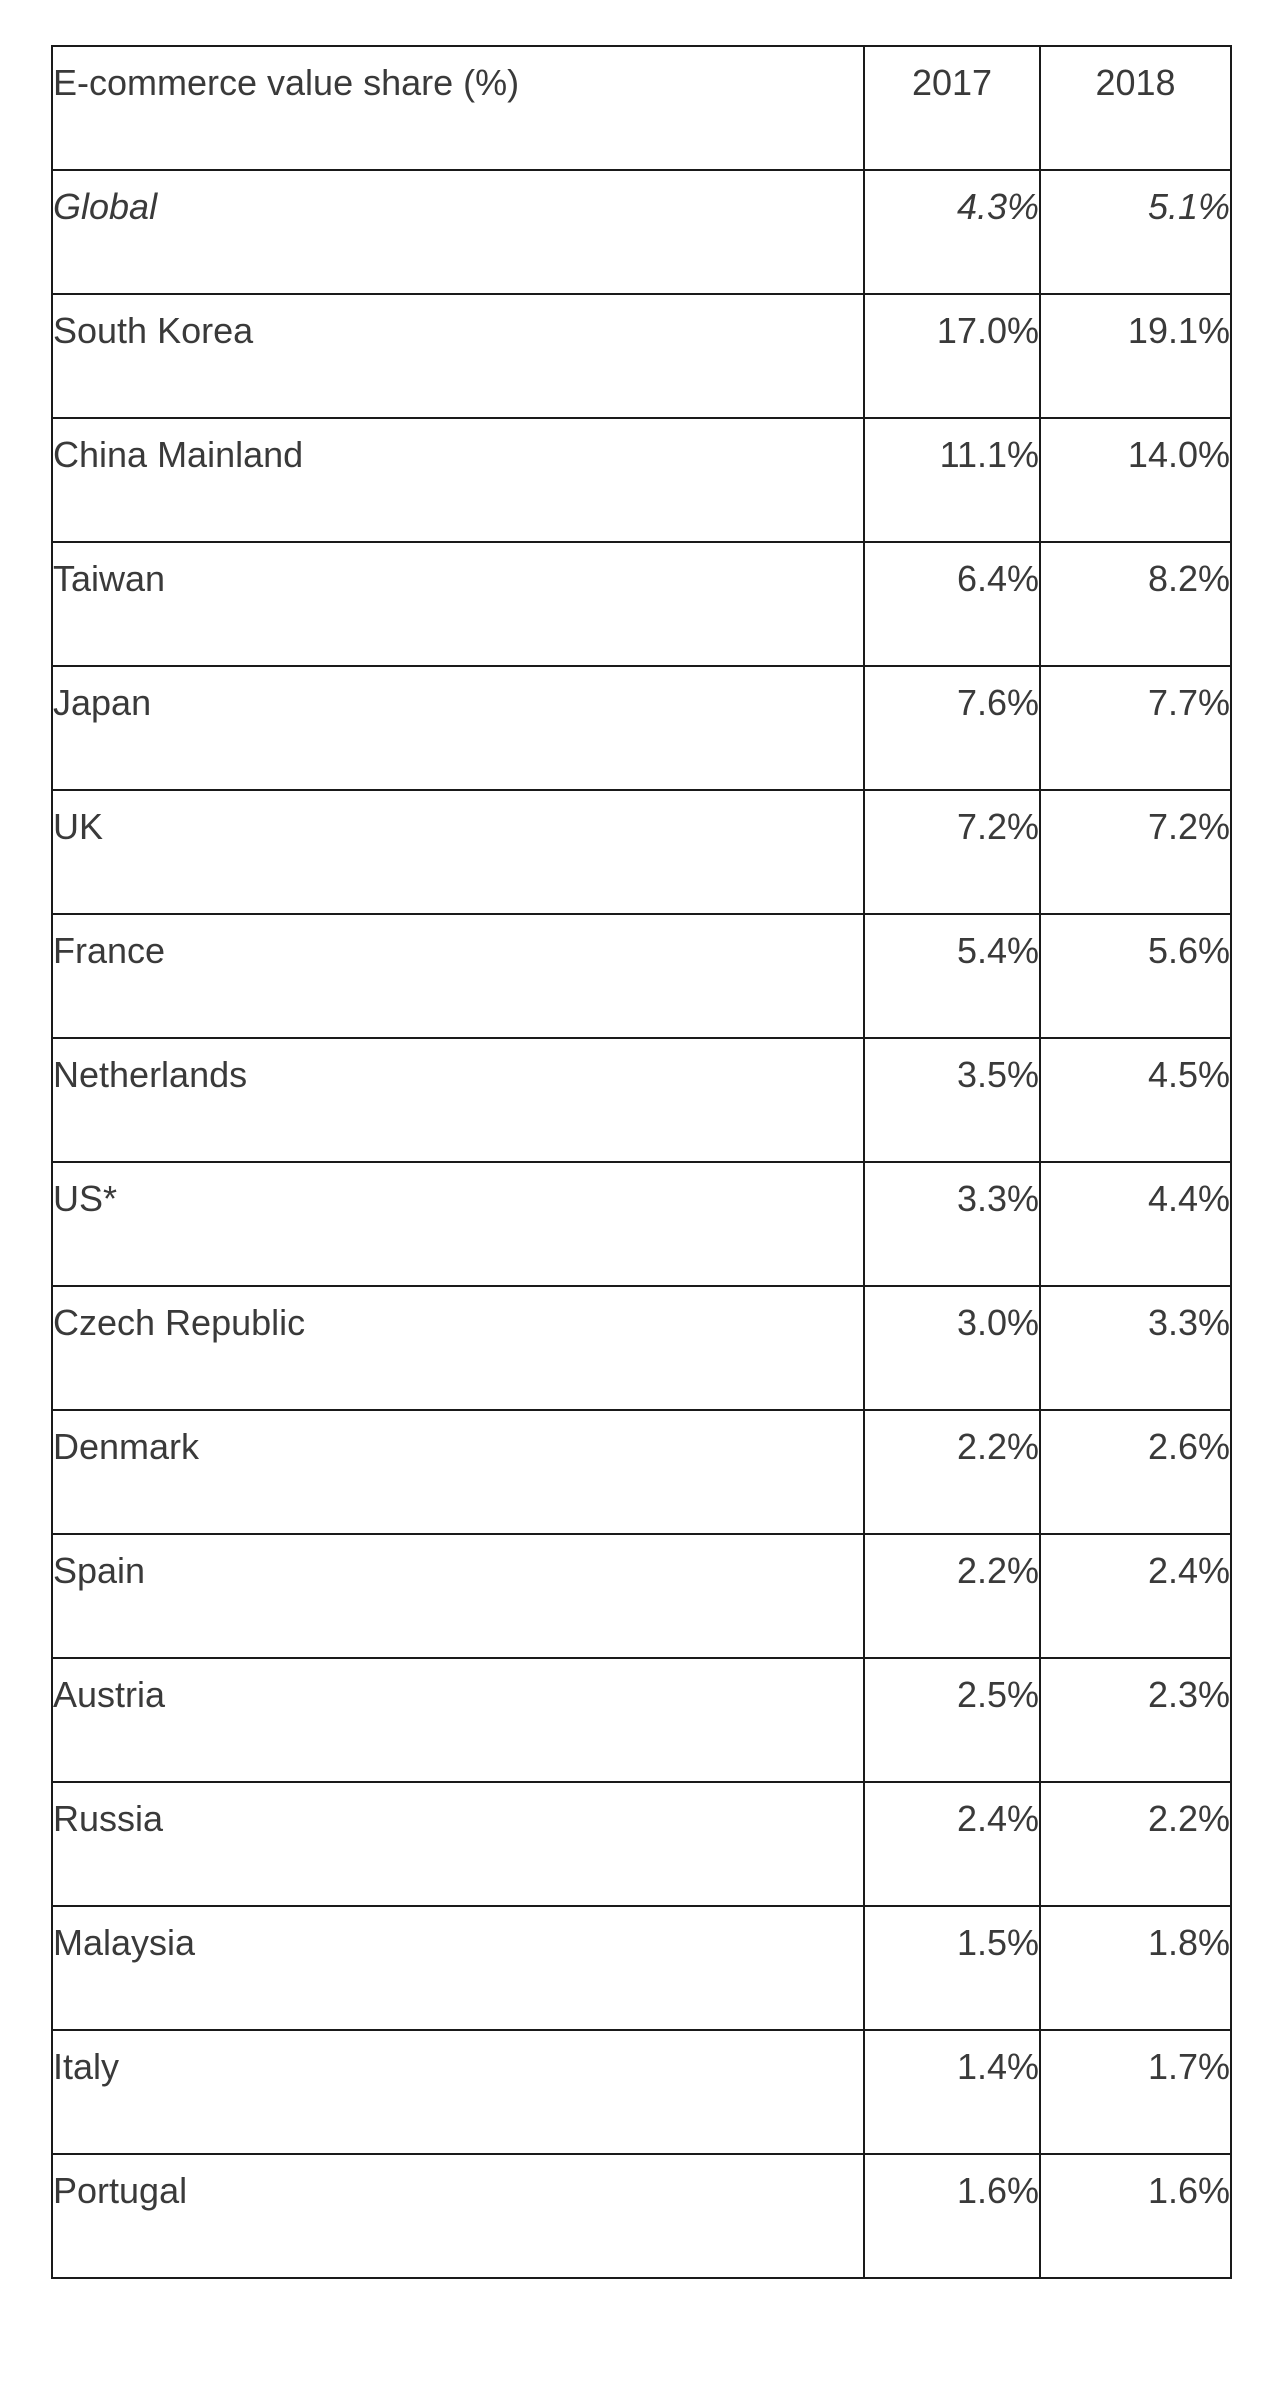 The image size is (1280, 2398). Describe the element at coordinates (458, 2092) in the screenshot. I see `row-label: Italy` at that location.